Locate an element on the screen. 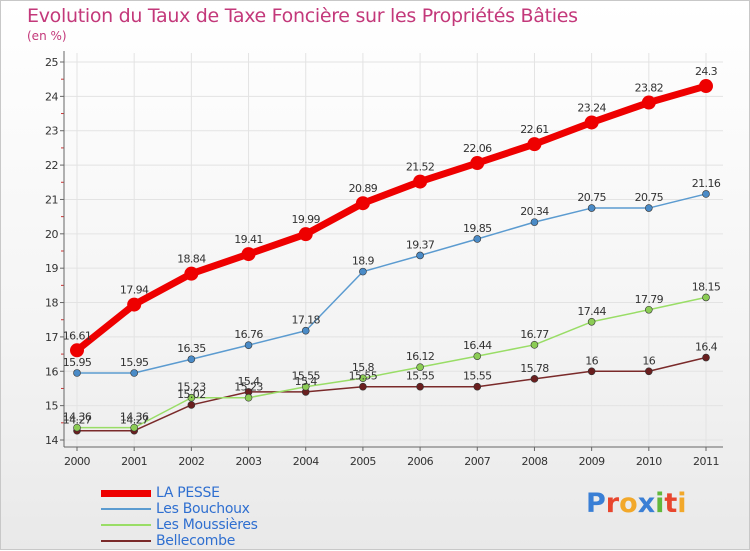  data-label-la-pesse: 23.82 is located at coordinates (649, 88).